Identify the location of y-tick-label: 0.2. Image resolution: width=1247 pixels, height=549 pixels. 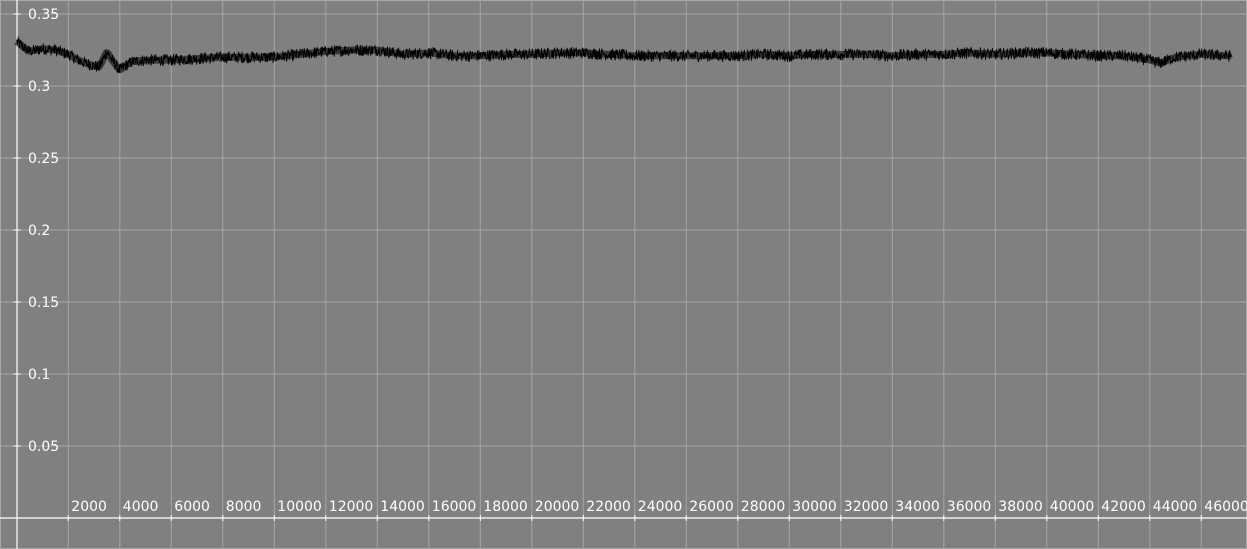
(39, 231).